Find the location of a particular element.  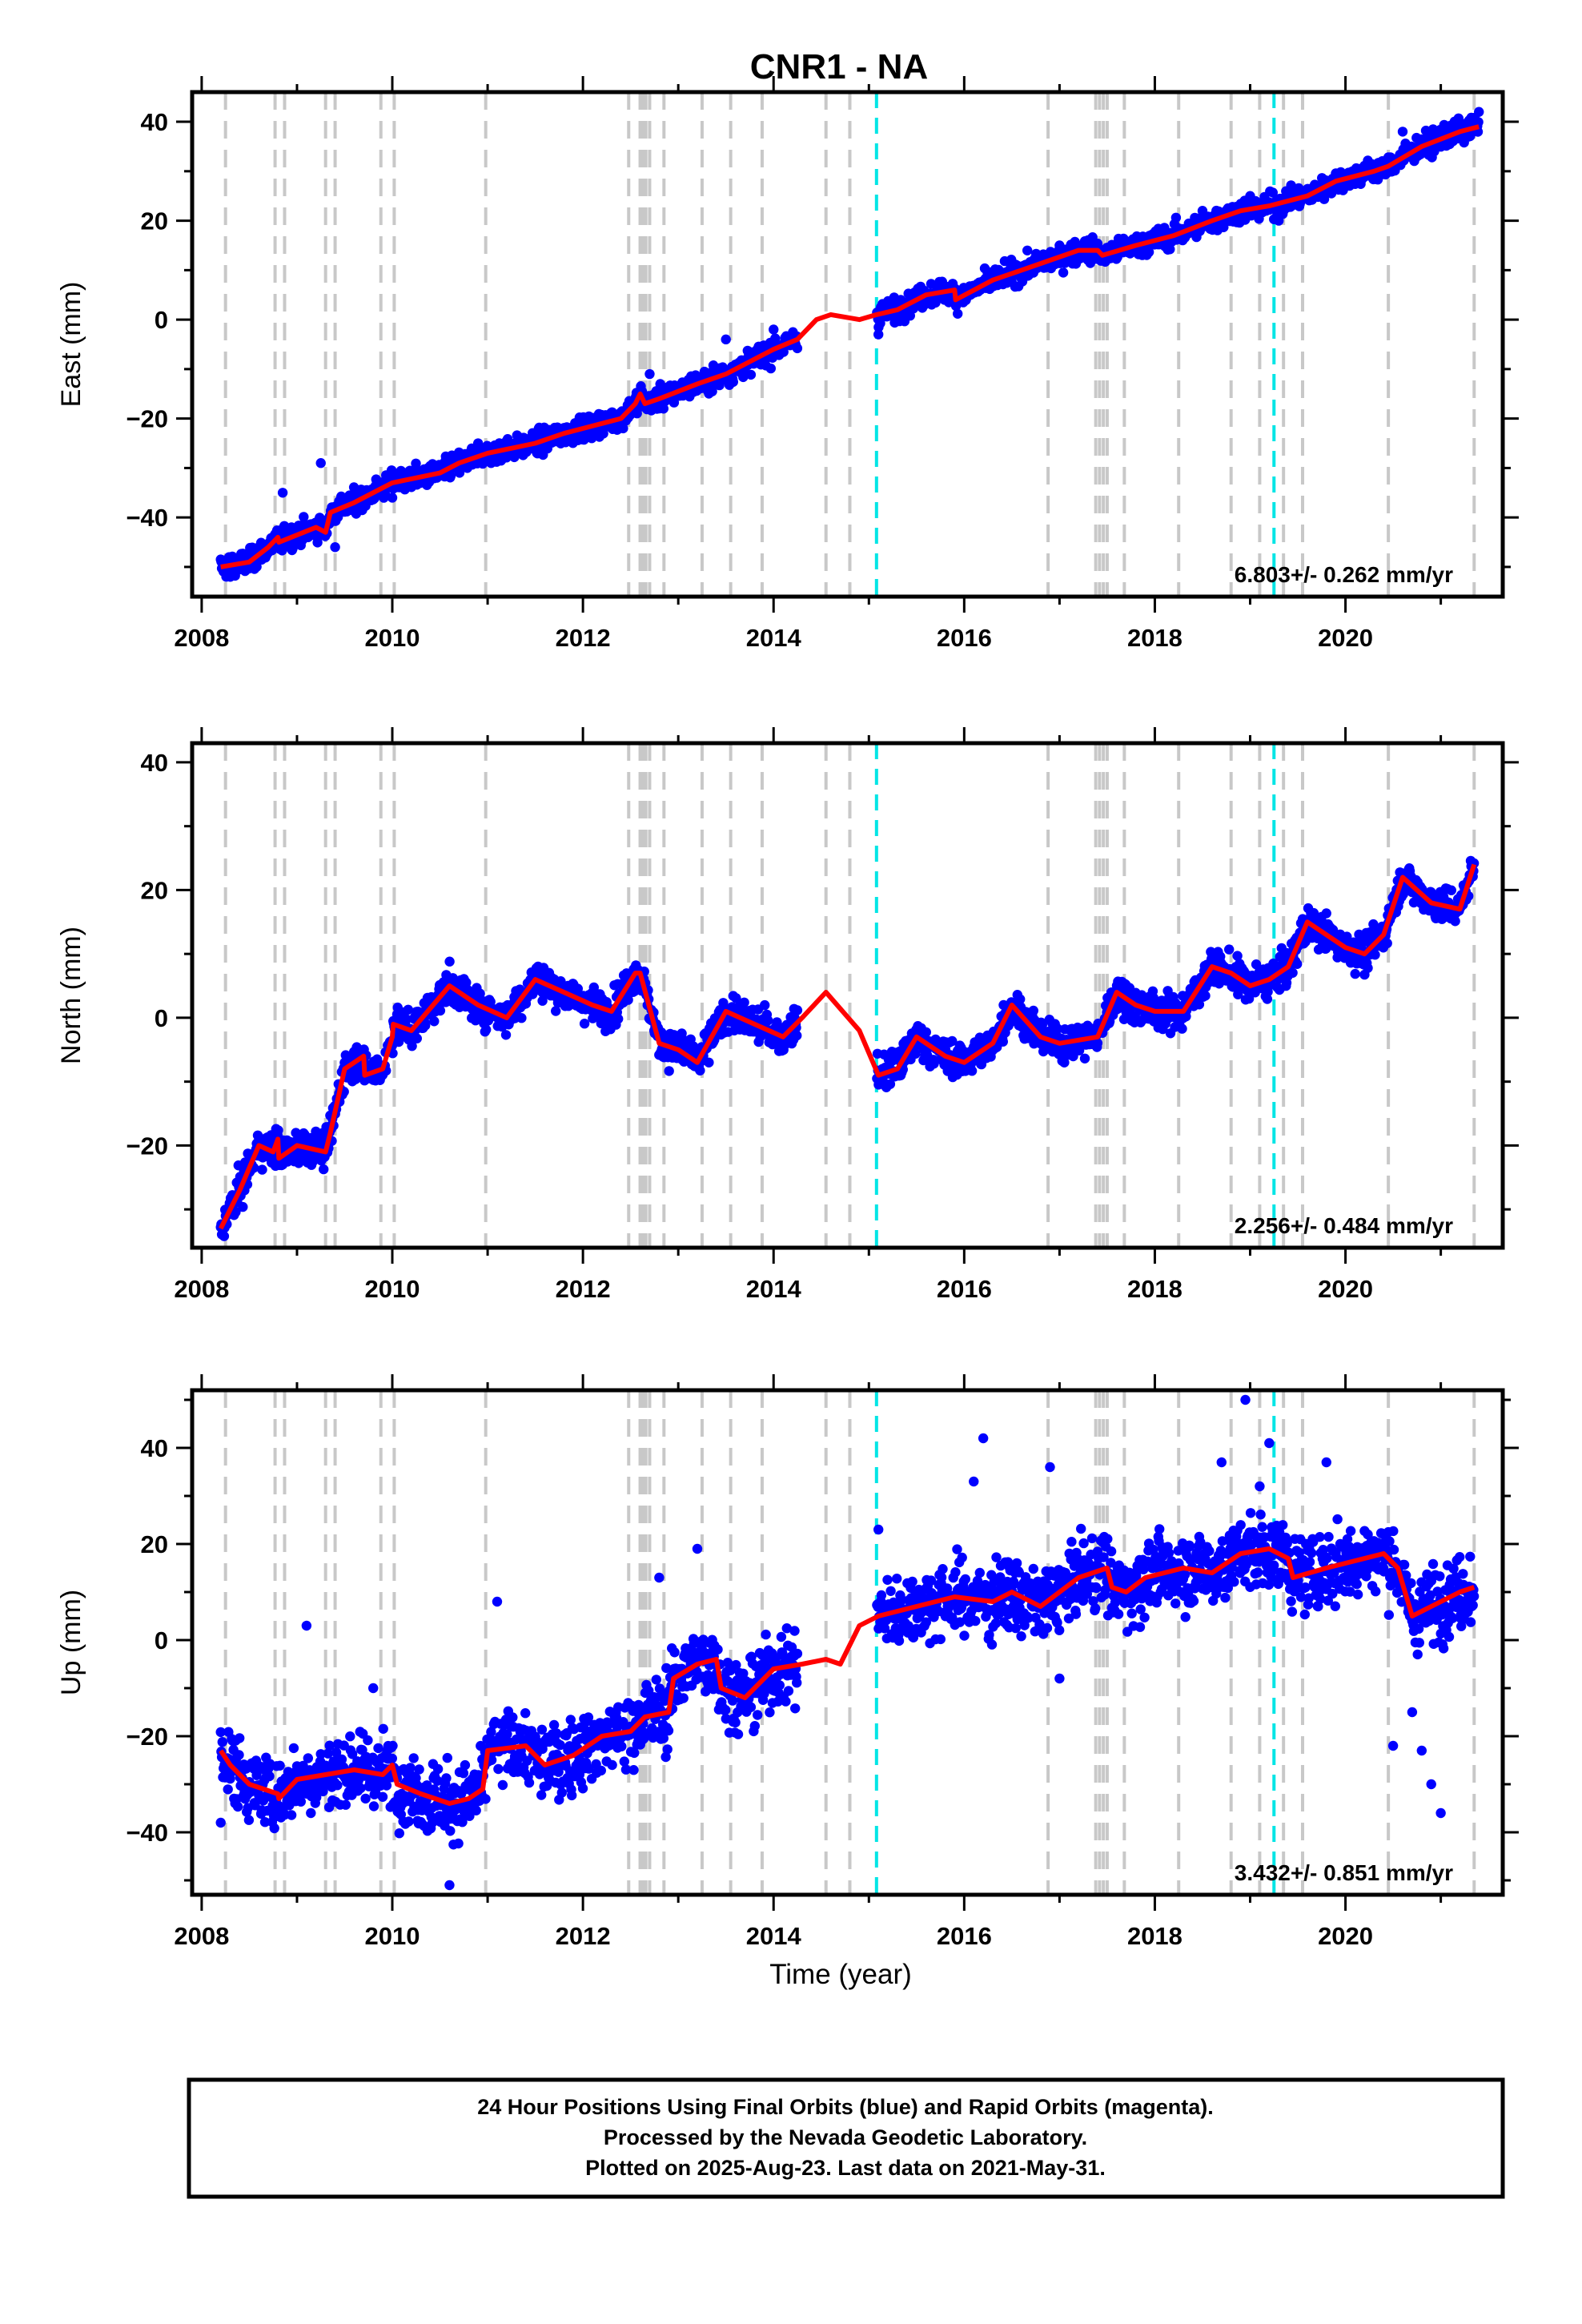

y-tick-label: −40 is located at coordinates (147, 518).